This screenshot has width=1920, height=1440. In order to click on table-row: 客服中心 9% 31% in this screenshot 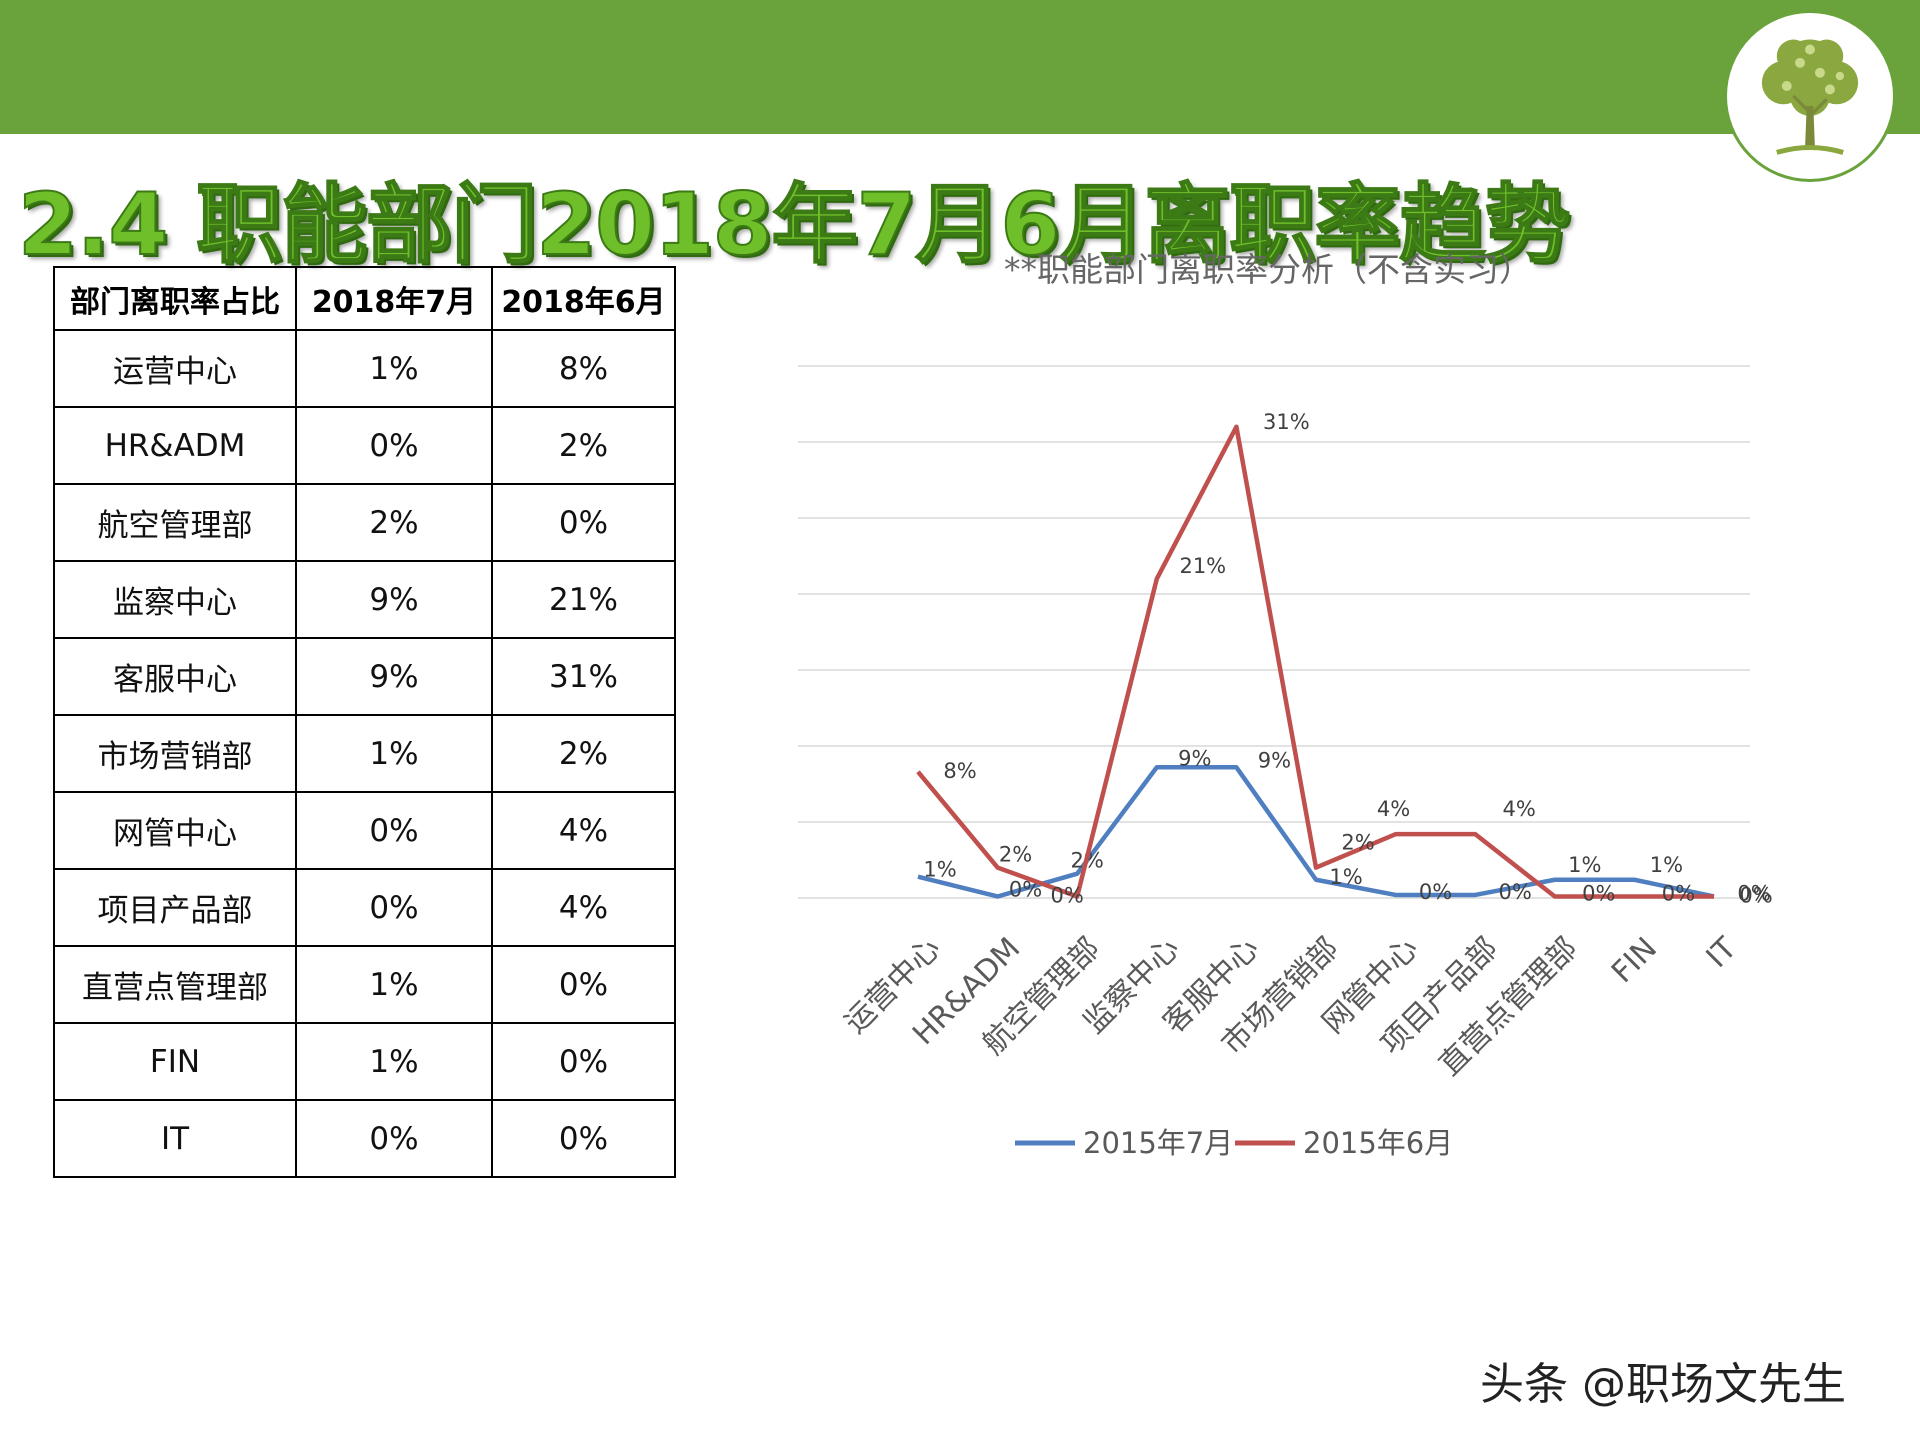, I will do `click(364, 676)`.